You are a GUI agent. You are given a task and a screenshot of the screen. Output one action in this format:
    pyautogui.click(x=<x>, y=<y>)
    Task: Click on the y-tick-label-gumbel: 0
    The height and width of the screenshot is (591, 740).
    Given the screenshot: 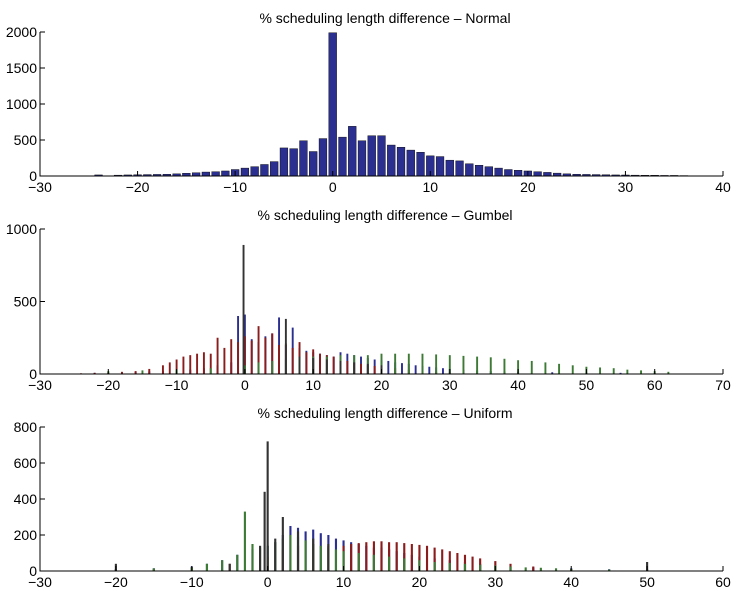 What is the action you would take?
    pyautogui.click(x=33, y=374)
    